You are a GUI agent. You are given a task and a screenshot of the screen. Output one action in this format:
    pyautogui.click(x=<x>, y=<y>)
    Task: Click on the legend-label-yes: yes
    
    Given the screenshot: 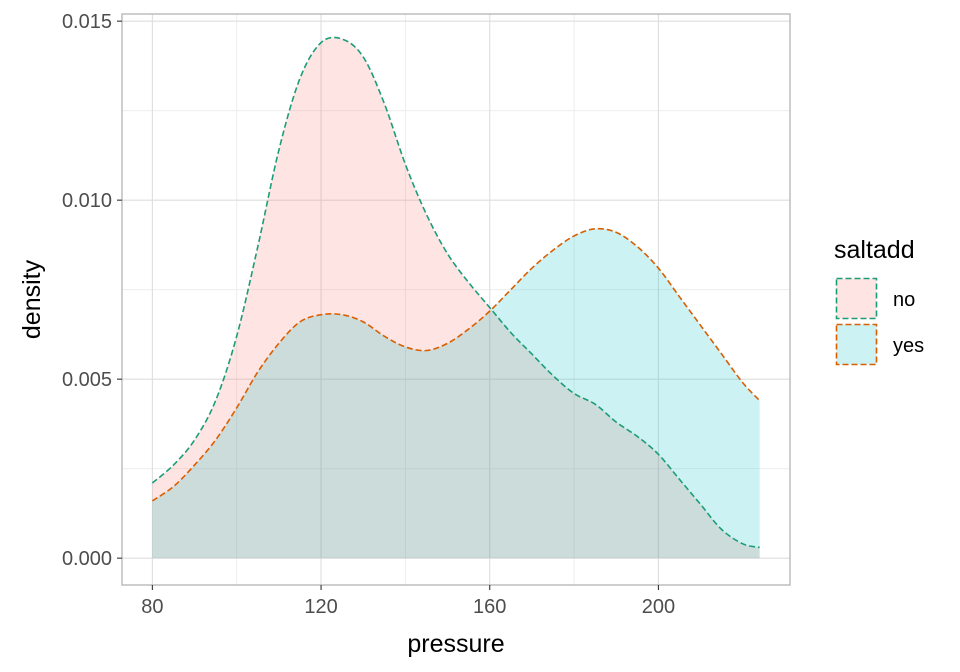 What is the action you would take?
    pyautogui.click(x=908, y=346)
    